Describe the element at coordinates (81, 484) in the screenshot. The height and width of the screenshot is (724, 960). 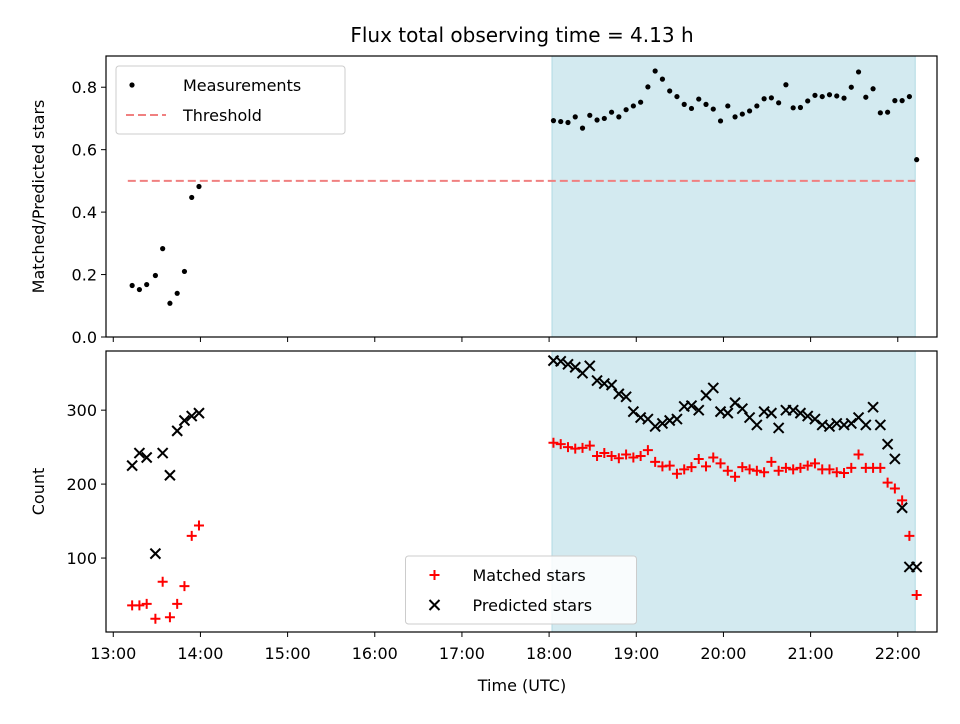
I see `y-tick-label: 200` at that location.